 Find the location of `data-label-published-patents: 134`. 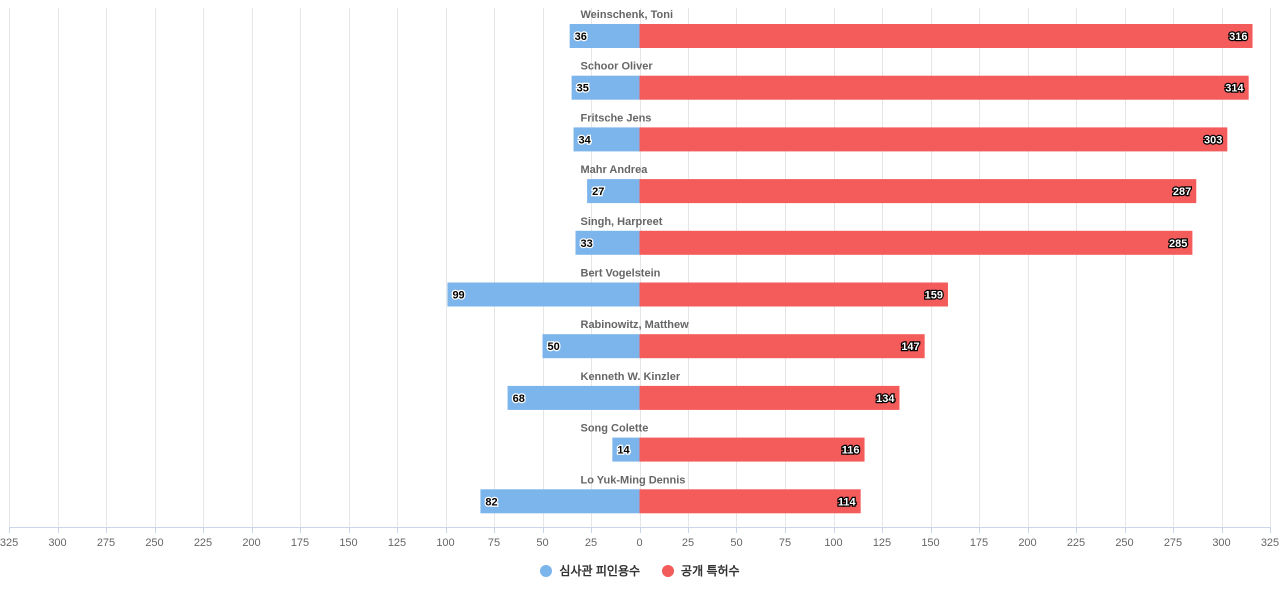

data-label-published-patents: 134 is located at coordinates (885, 399).